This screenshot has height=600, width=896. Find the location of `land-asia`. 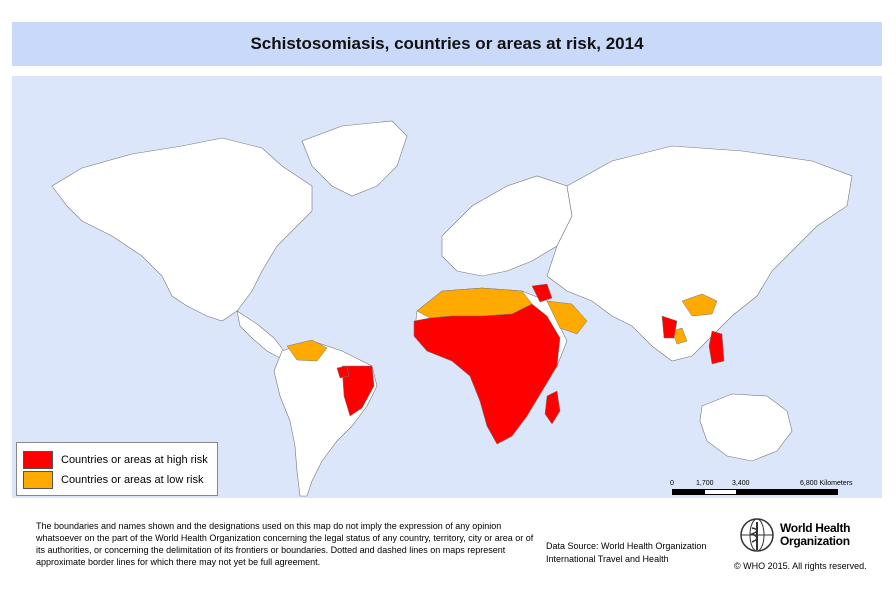

land-asia is located at coordinates (699, 253).